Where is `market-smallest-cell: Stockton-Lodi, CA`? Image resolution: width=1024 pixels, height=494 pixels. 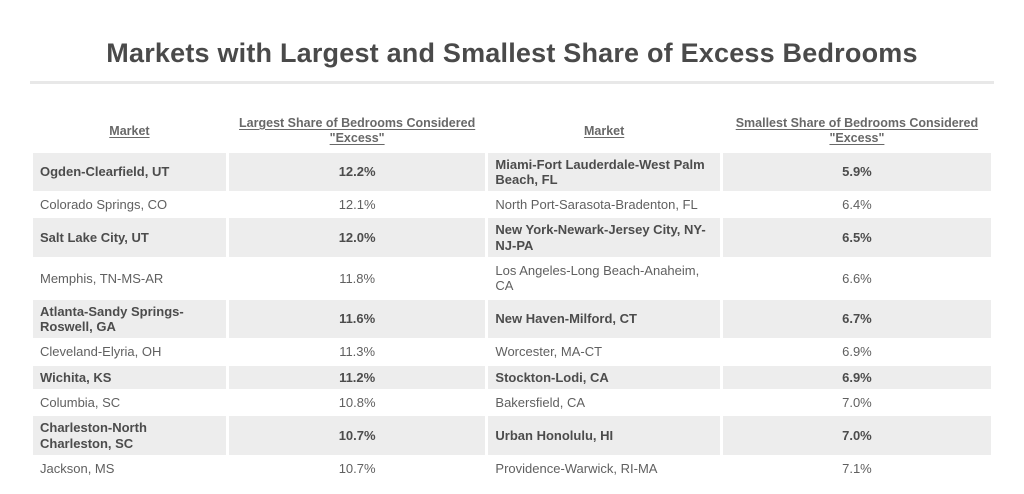
market-smallest-cell: Stockton-Lodi, CA is located at coordinates (604, 377).